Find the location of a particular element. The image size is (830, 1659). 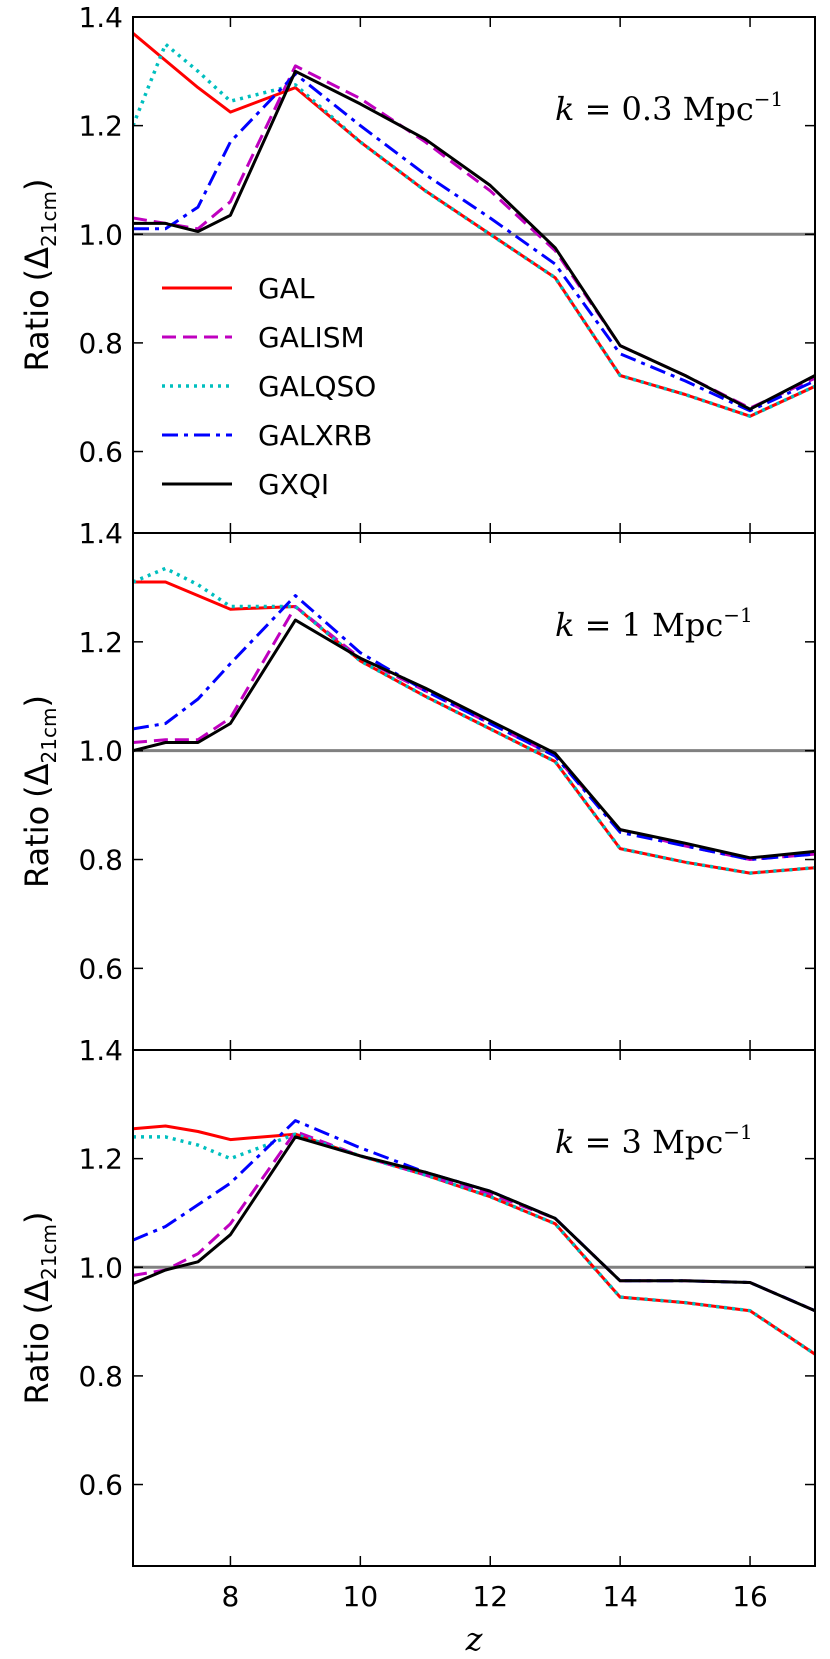

k-annotation-value: = 1 Mpc is located at coordinates (648, 625).